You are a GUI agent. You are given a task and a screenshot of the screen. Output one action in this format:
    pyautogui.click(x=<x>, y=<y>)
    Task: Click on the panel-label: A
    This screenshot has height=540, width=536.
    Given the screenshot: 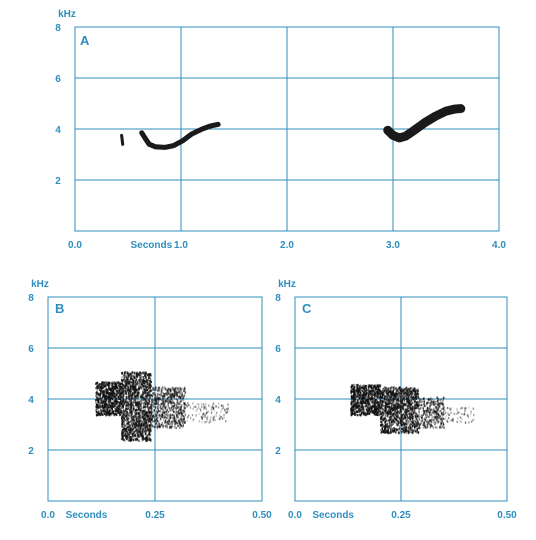 What is the action you would take?
    pyautogui.click(x=85, y=40)
    